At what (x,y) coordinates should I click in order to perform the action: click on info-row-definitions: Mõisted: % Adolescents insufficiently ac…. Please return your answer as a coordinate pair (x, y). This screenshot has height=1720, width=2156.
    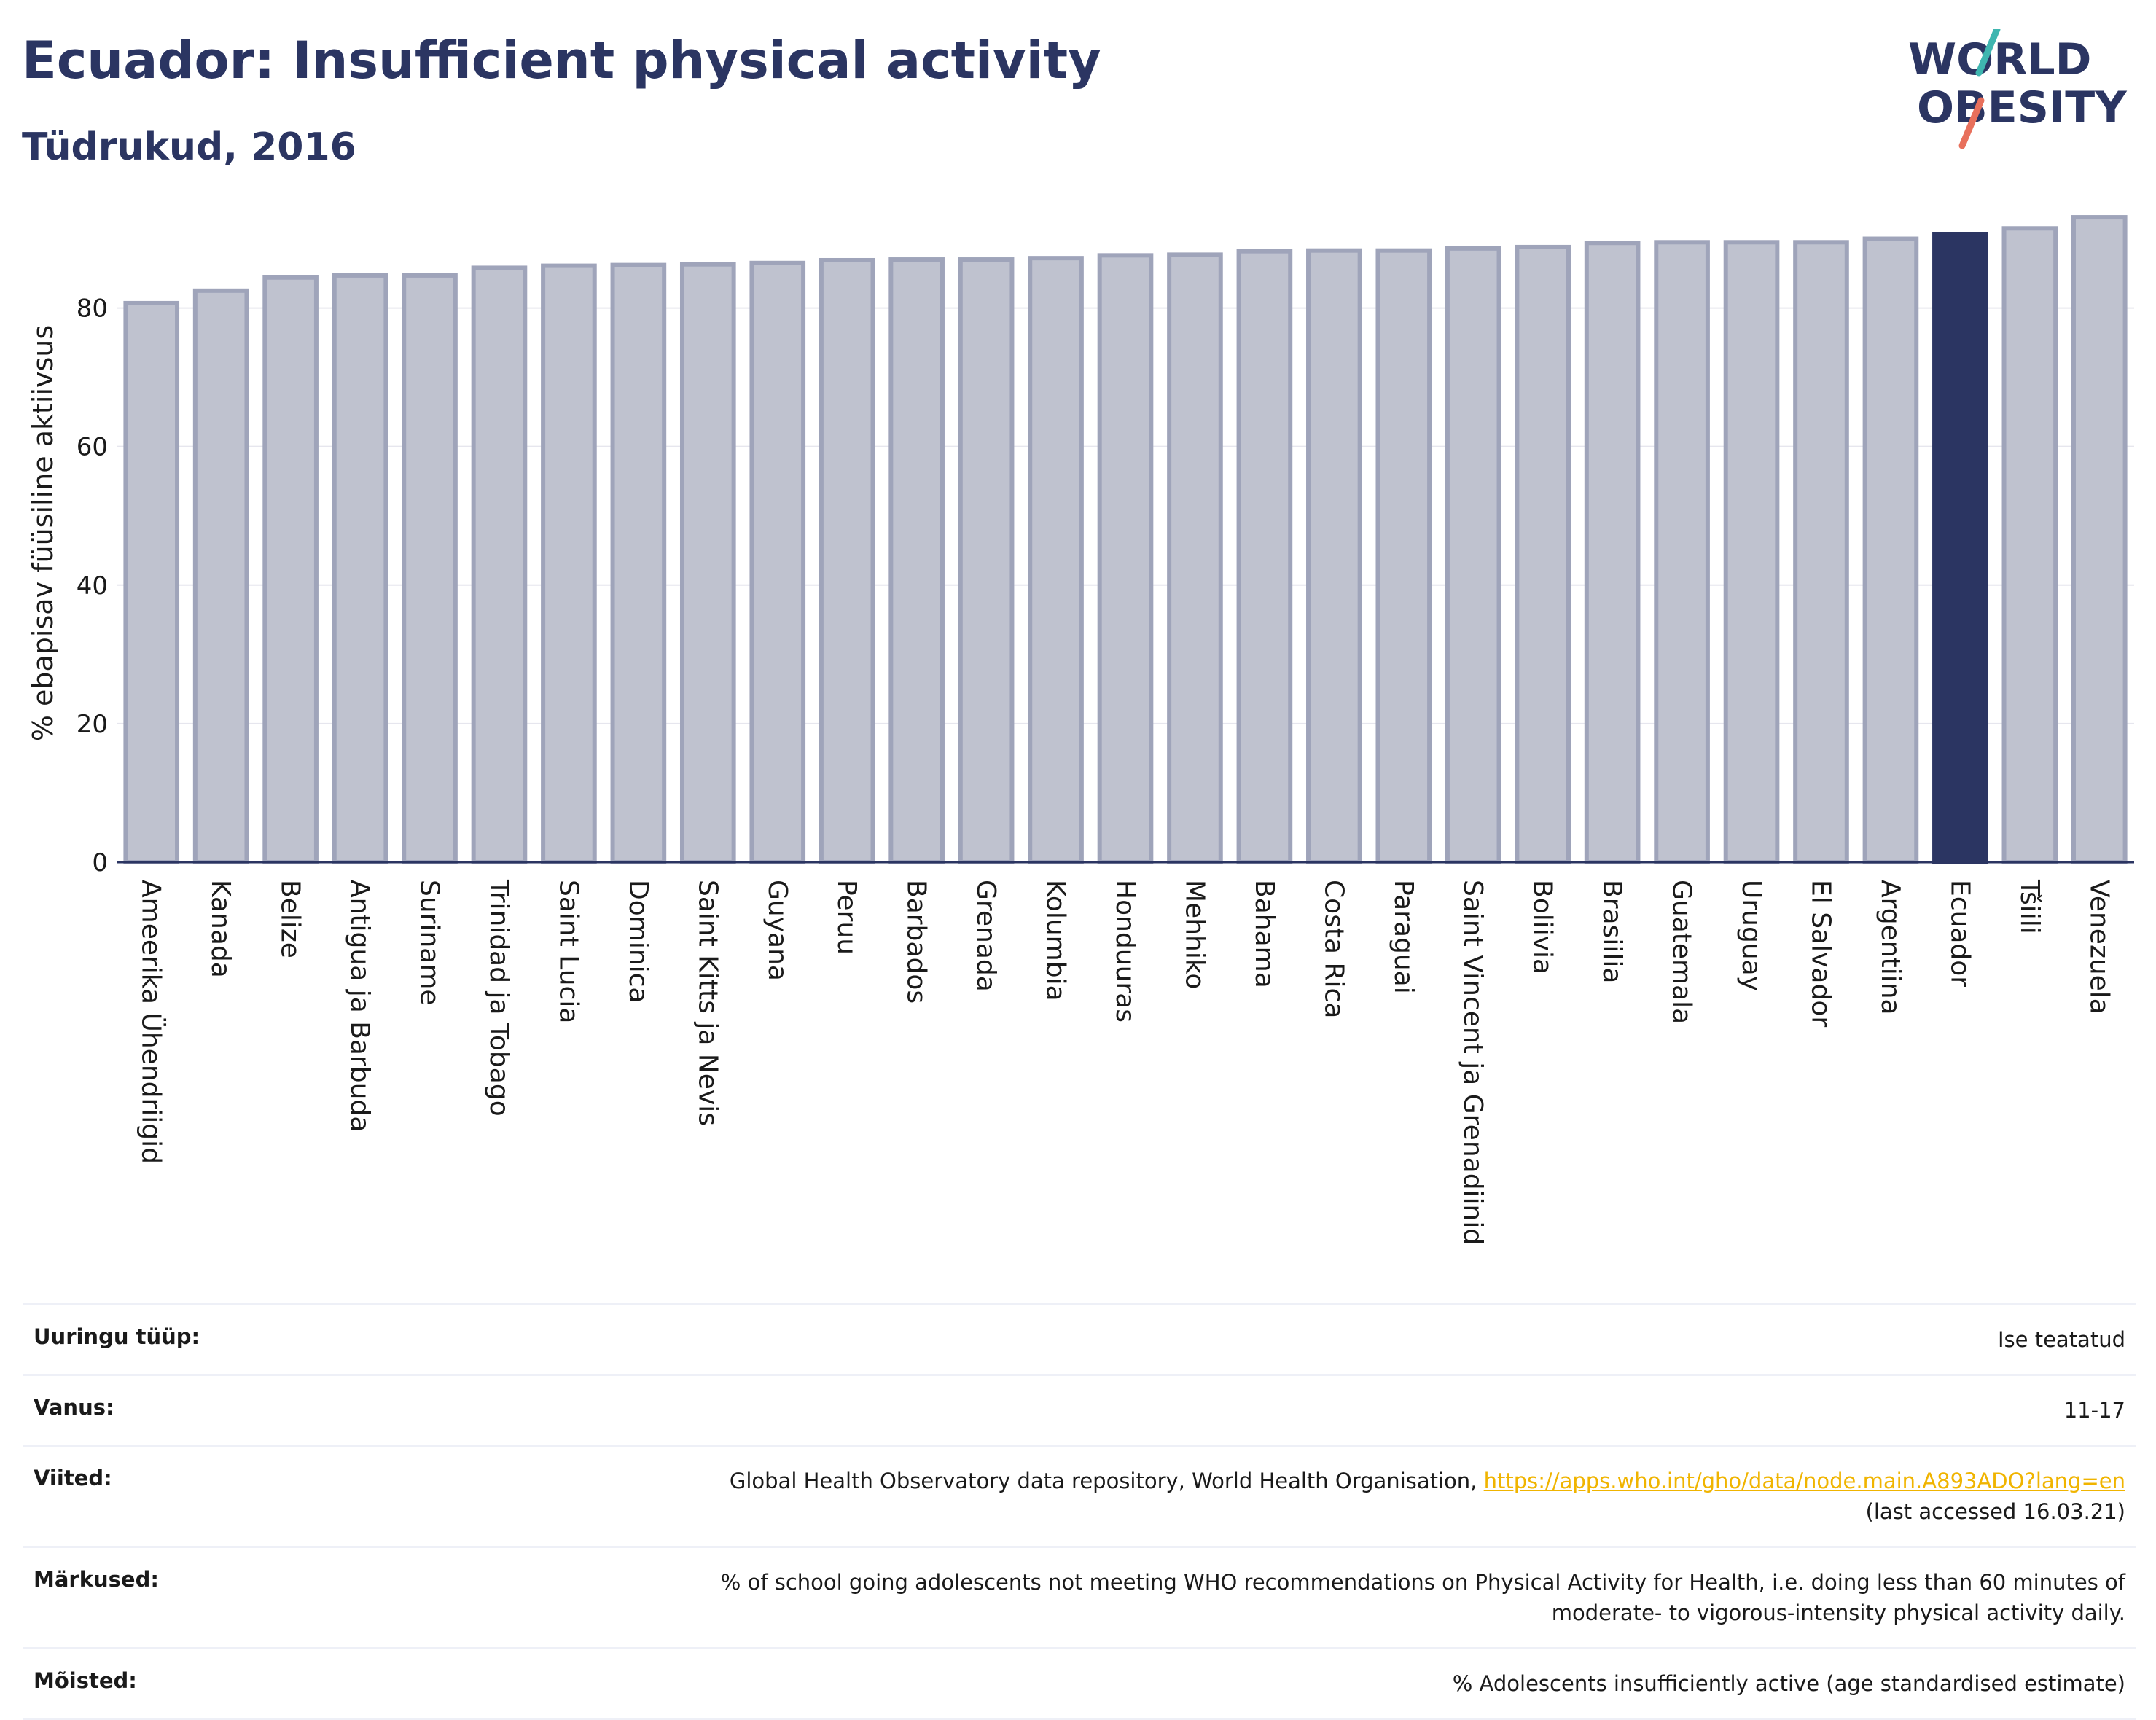
    Looking at the image, I should click on (1079, 1683).